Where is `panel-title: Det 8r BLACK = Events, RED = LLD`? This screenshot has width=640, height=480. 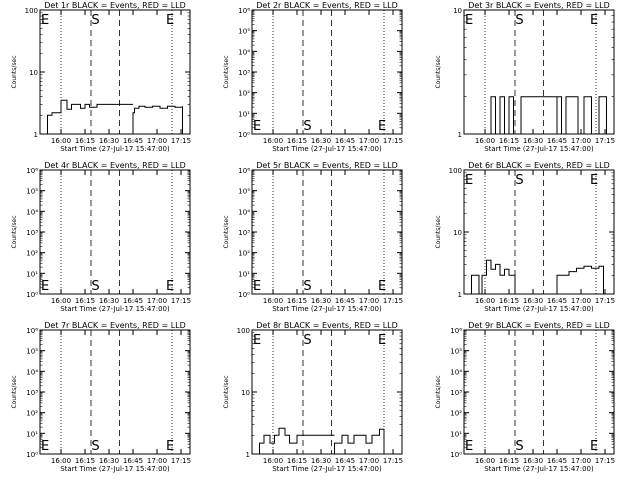 panel-title: Det 8r BLACK = Events, RED = LLD is located at coordinates (327, 325).